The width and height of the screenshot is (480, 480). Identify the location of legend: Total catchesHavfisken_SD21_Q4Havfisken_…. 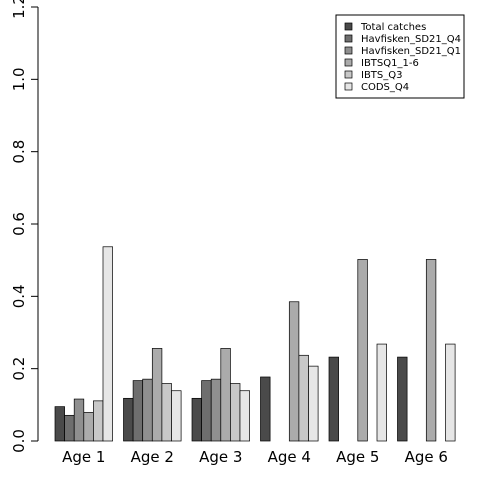
(400, 56).